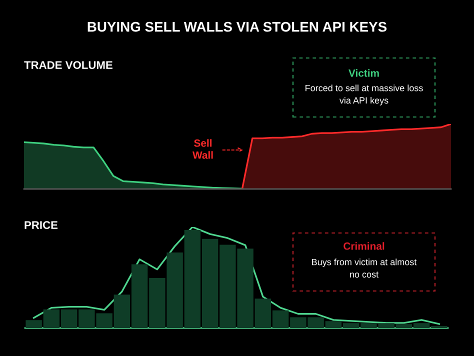 The width and height of the screenshot is (474, 356). What do you see at coordinates (364, 268) in the screenshot?
I see `annotation: Buys from victim at almost no cost` at bounding box center [364, 268].